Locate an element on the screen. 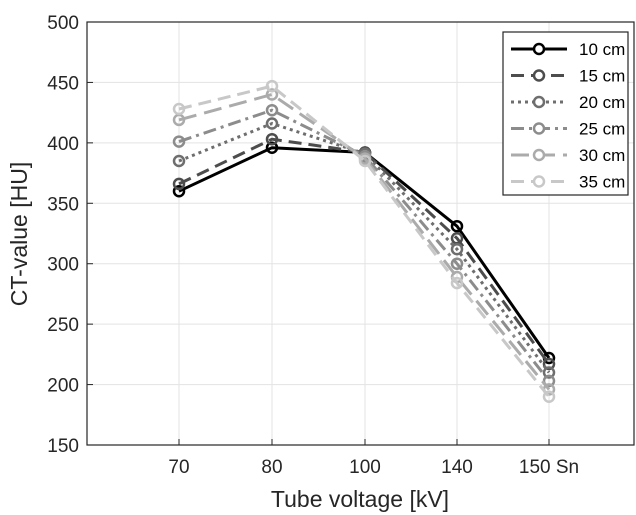 The image size is (636, 515). legend-entry: 10 cm is located at coordinates (568, 49).